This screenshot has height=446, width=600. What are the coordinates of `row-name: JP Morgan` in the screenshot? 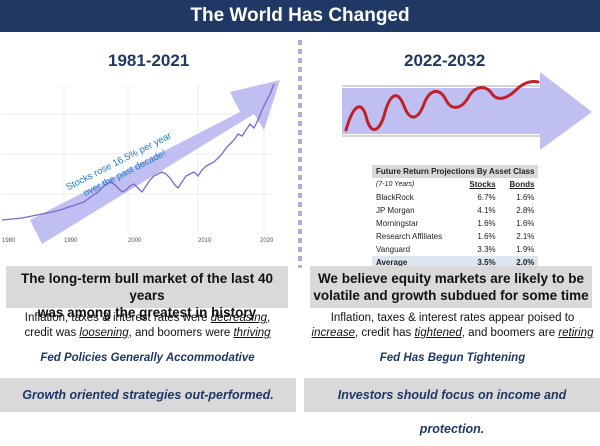 It's located at (395, 210).